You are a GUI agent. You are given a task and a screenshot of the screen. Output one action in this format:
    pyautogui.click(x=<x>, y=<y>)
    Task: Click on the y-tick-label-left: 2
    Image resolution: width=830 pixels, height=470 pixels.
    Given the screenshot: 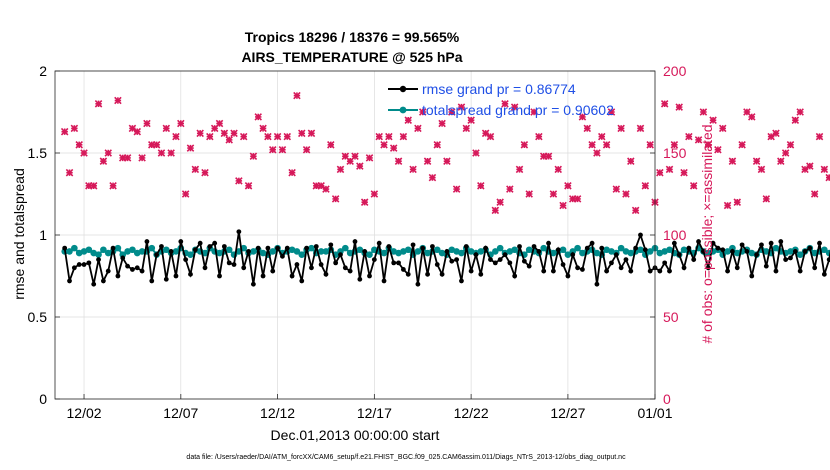 What is the action you would take?
    pyautogui.click(x=43, y=71)
    